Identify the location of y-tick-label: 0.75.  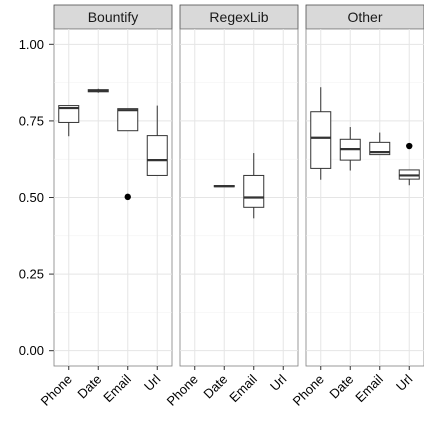
(31, 120).